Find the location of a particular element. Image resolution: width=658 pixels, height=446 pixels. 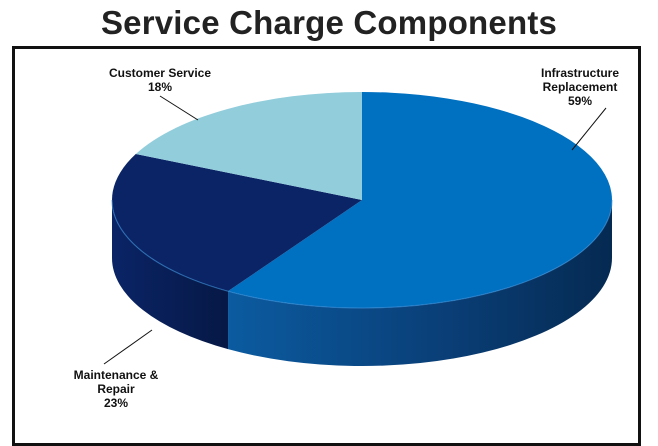

slice-value-label: 18% is located at coordinates (160, 87).